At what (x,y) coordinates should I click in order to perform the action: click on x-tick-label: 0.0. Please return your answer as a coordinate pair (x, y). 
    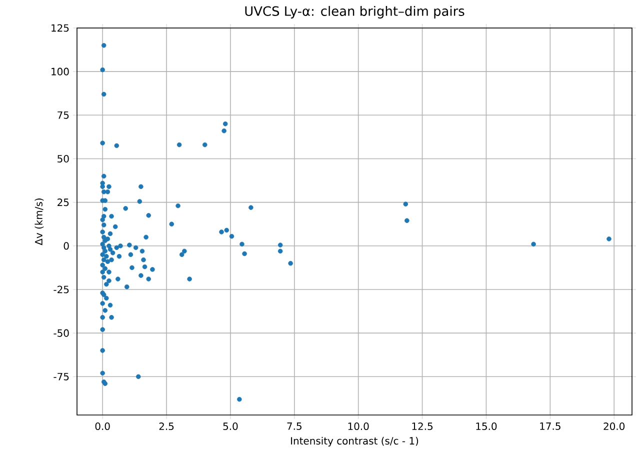
    Looking at the image, I should click on (102, 426).